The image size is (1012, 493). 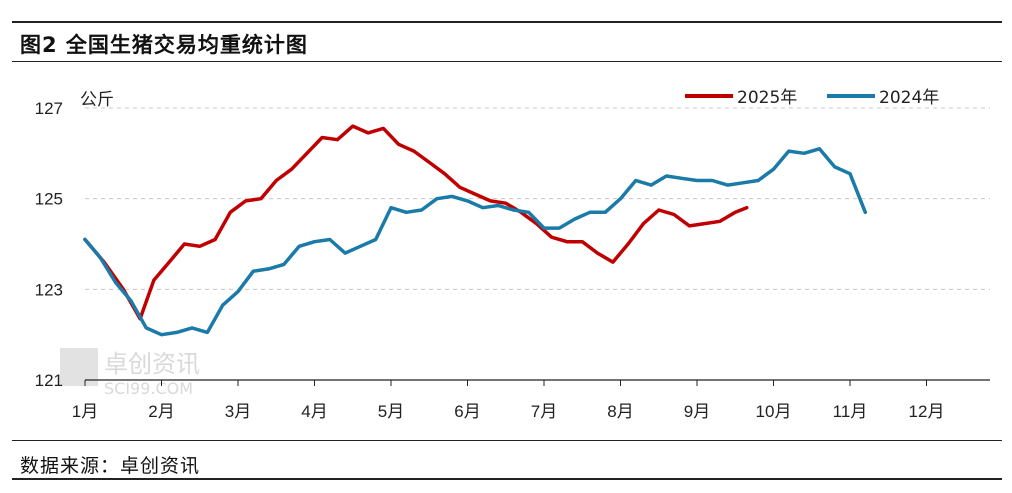 I want to click on y-tick-label: 123, so click(x=49, y=289).